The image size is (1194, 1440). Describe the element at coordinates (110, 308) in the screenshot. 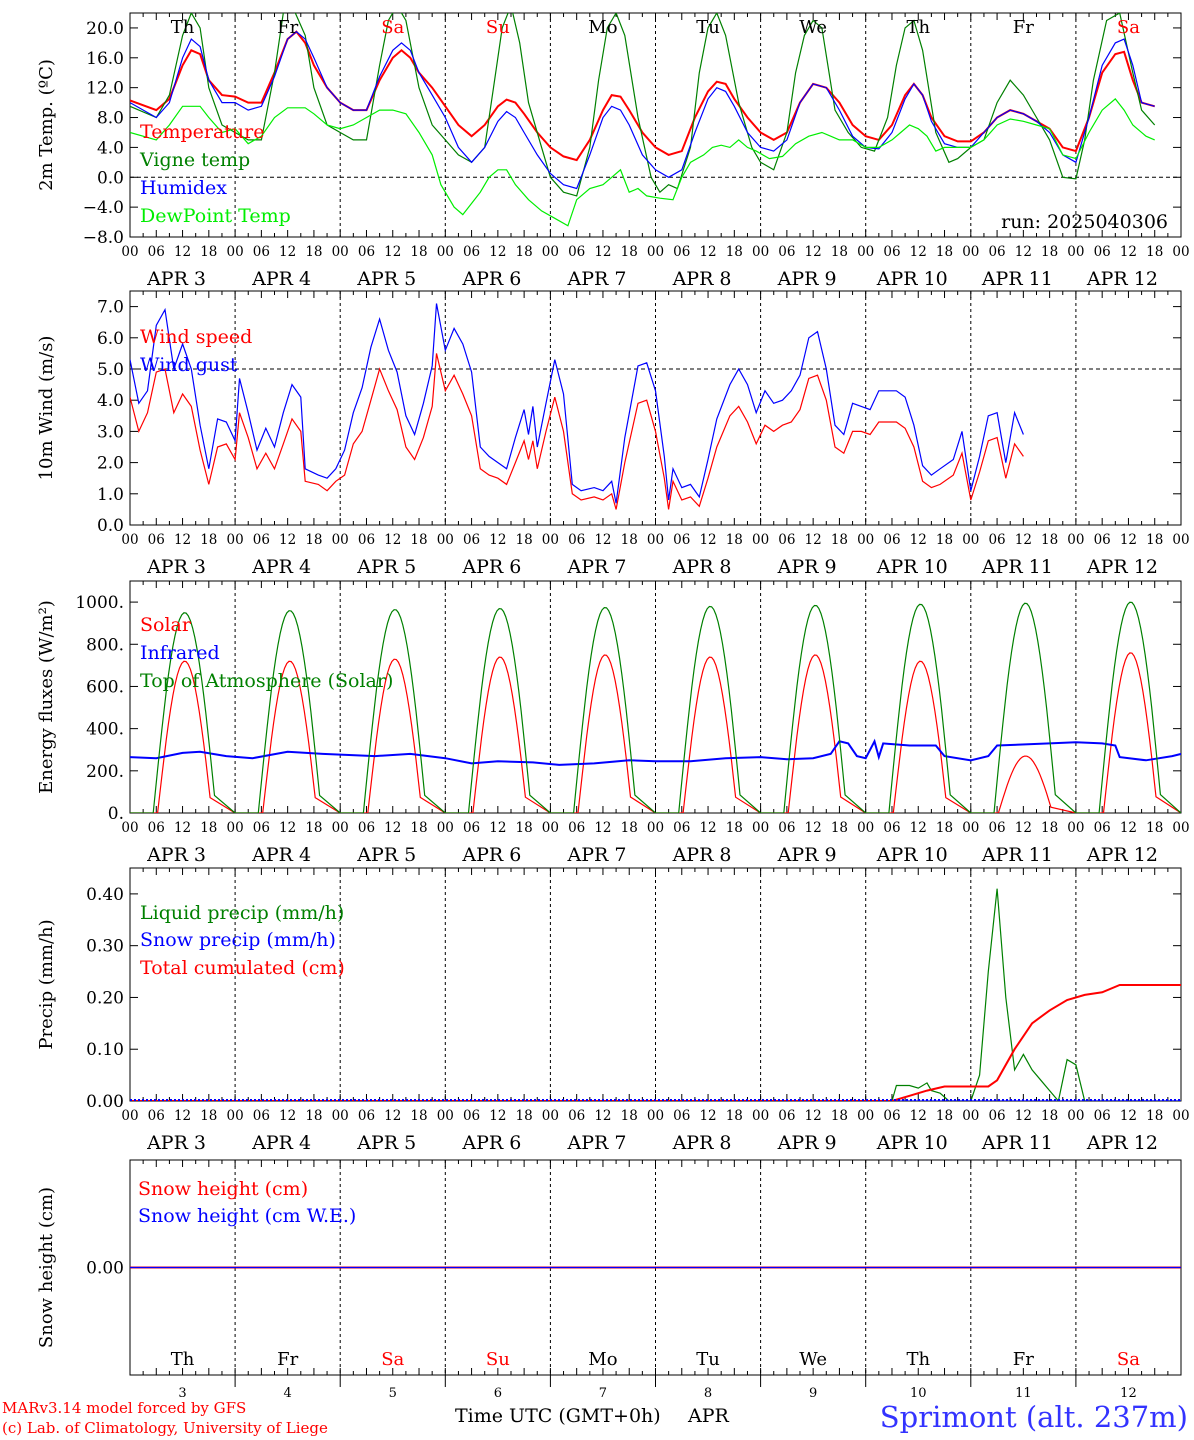

I see `y-tick-label: 7.0` at that location.